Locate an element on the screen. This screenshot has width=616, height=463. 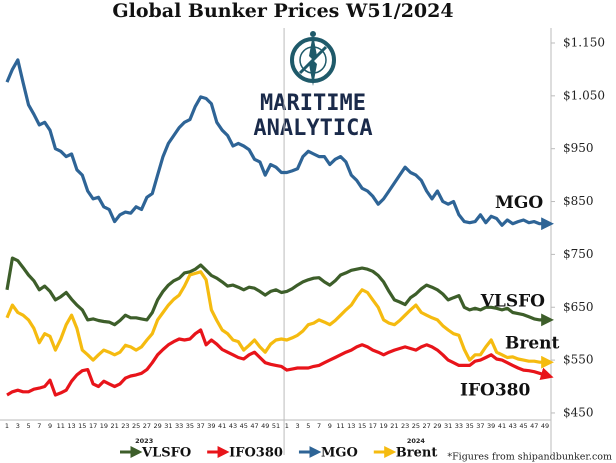
y-tick-label: $650 is located at coordinates (578, 307).